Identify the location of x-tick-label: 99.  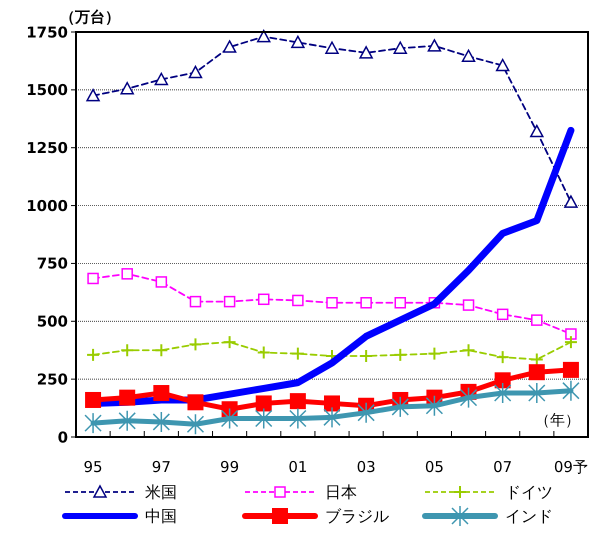
(230, 467).